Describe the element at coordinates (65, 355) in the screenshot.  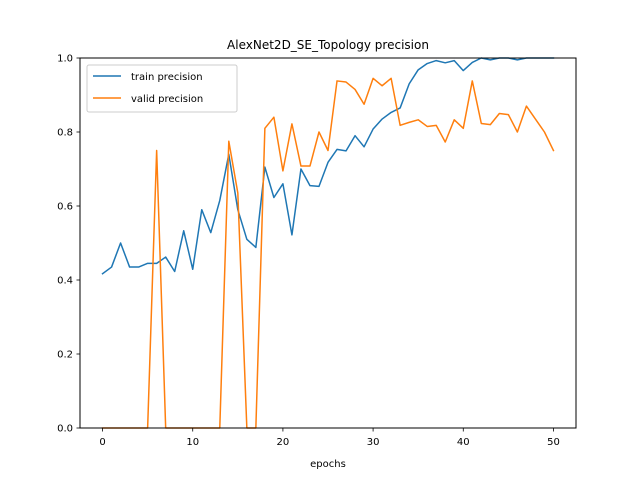
I see `y-tick-label: 0.2` at that location.